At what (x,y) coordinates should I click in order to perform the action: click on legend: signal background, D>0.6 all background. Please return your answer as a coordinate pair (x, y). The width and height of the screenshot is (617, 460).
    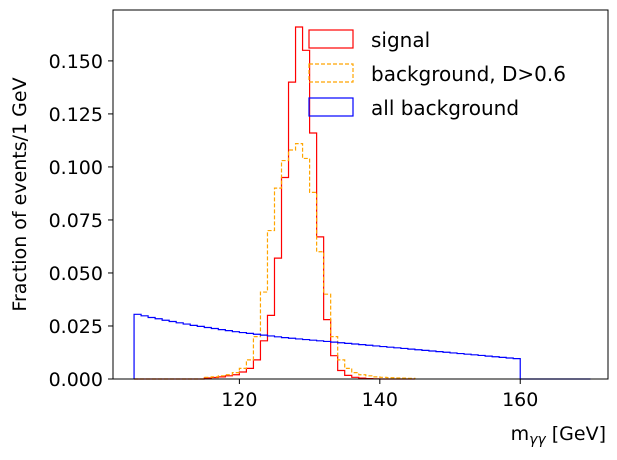
    Looking at the image, I should click on (437, 74).